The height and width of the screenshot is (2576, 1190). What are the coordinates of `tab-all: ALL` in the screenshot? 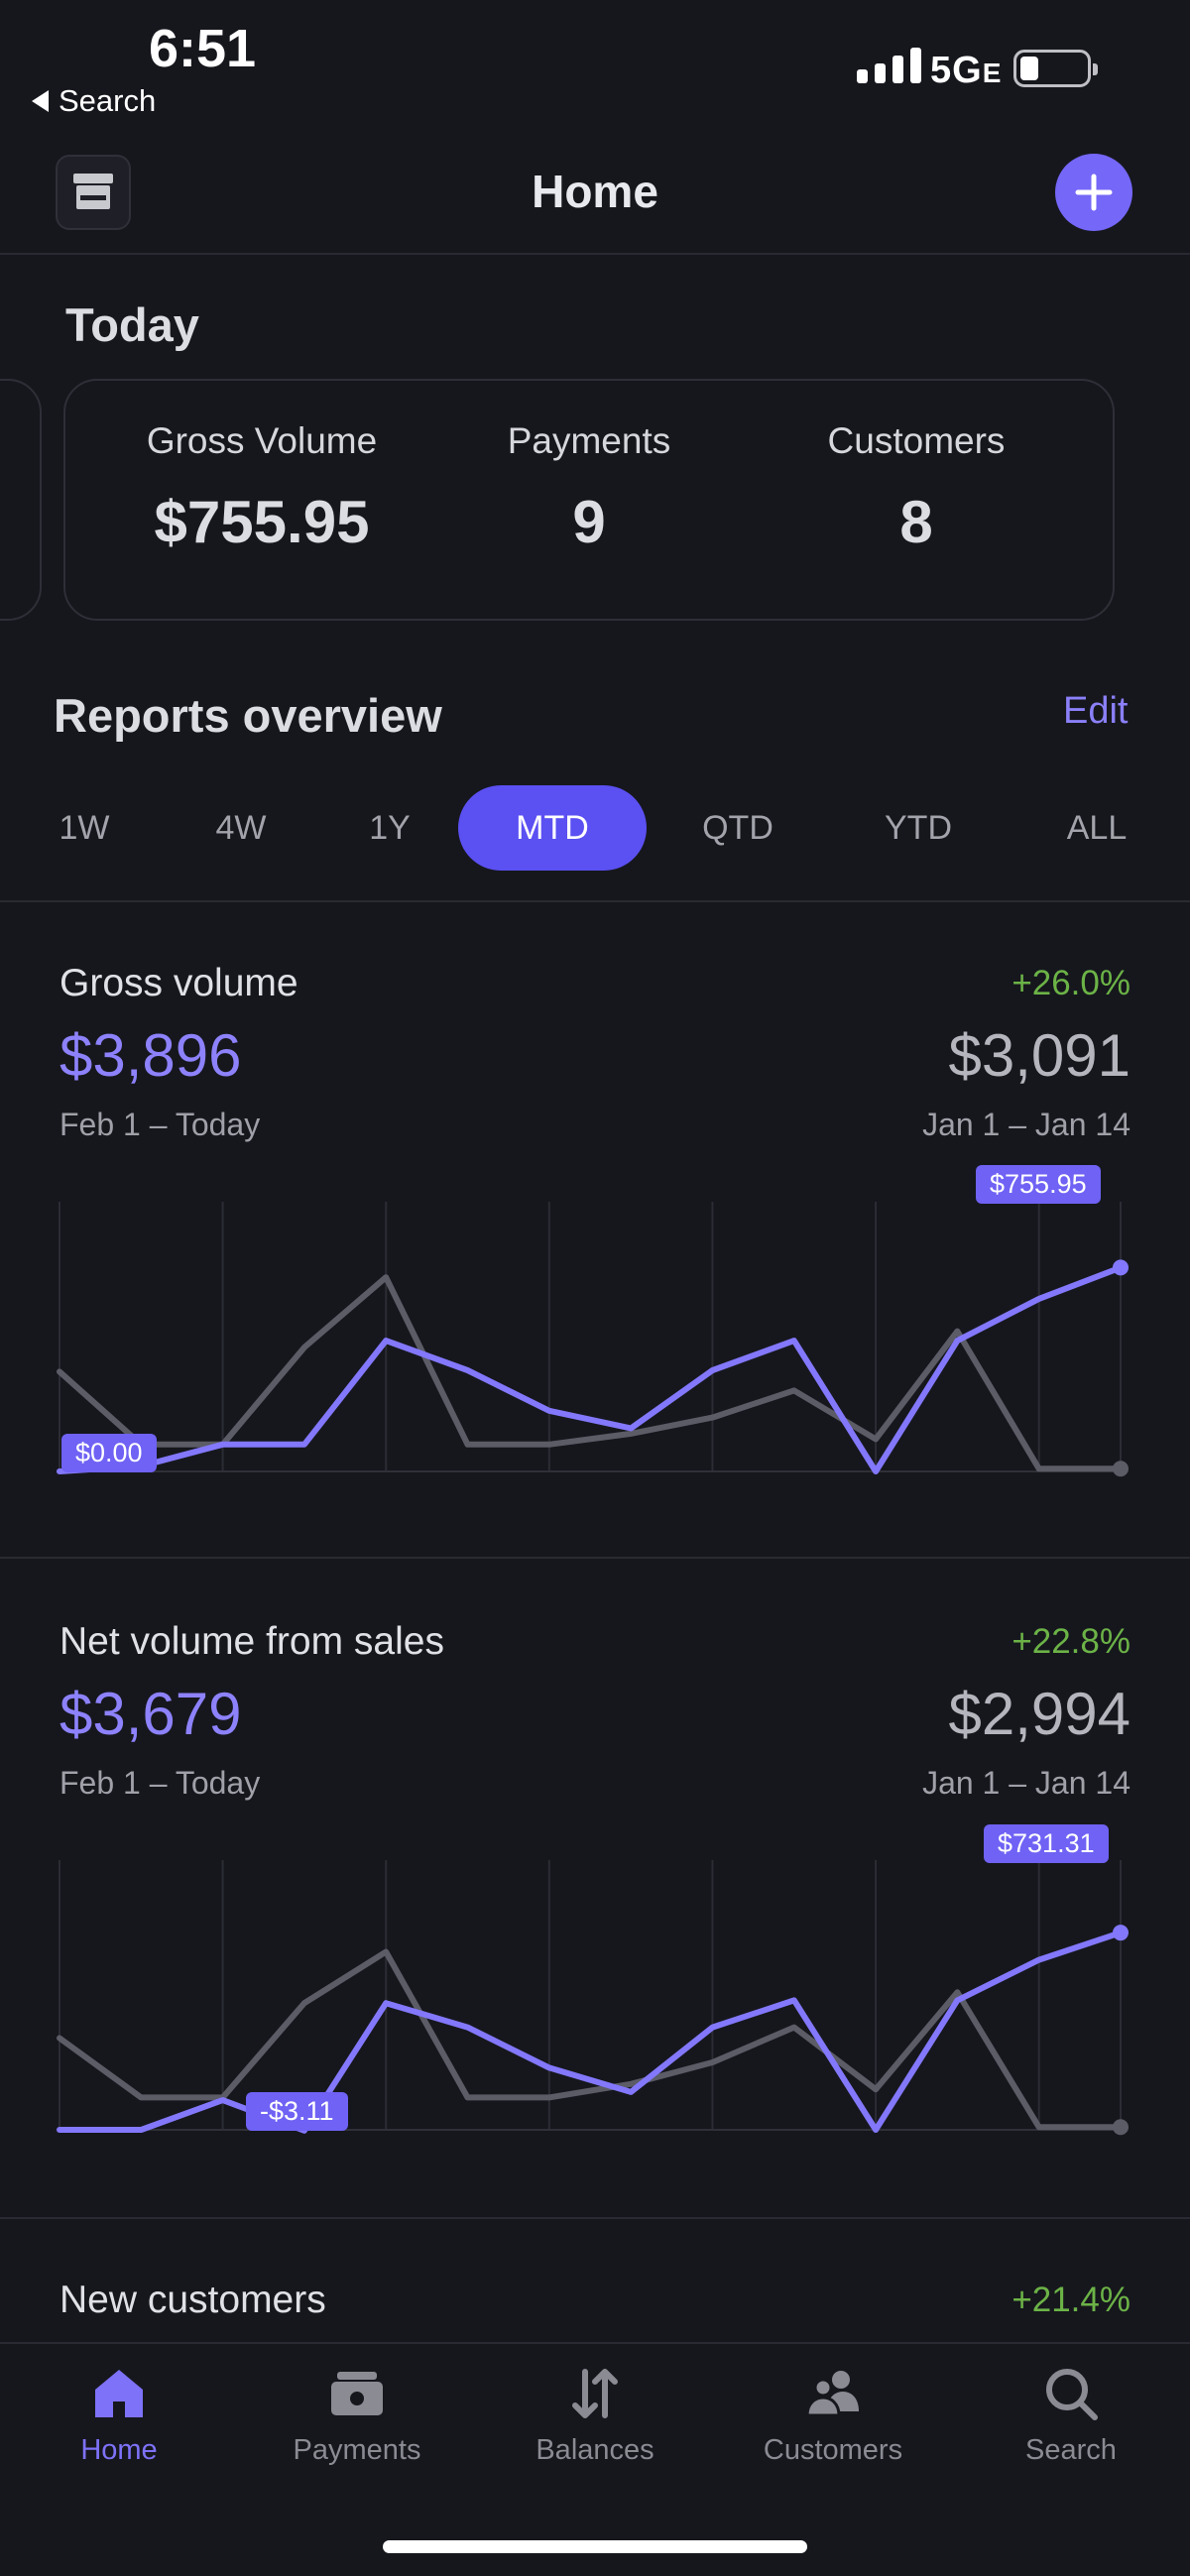 It's located at (1097, 828).